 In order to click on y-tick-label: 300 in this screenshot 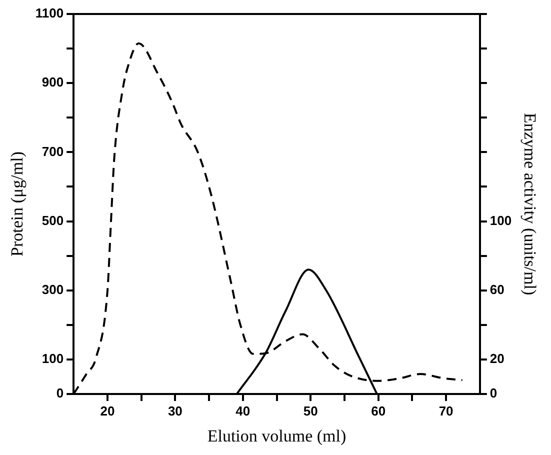, I will do `click(53, 289)`.